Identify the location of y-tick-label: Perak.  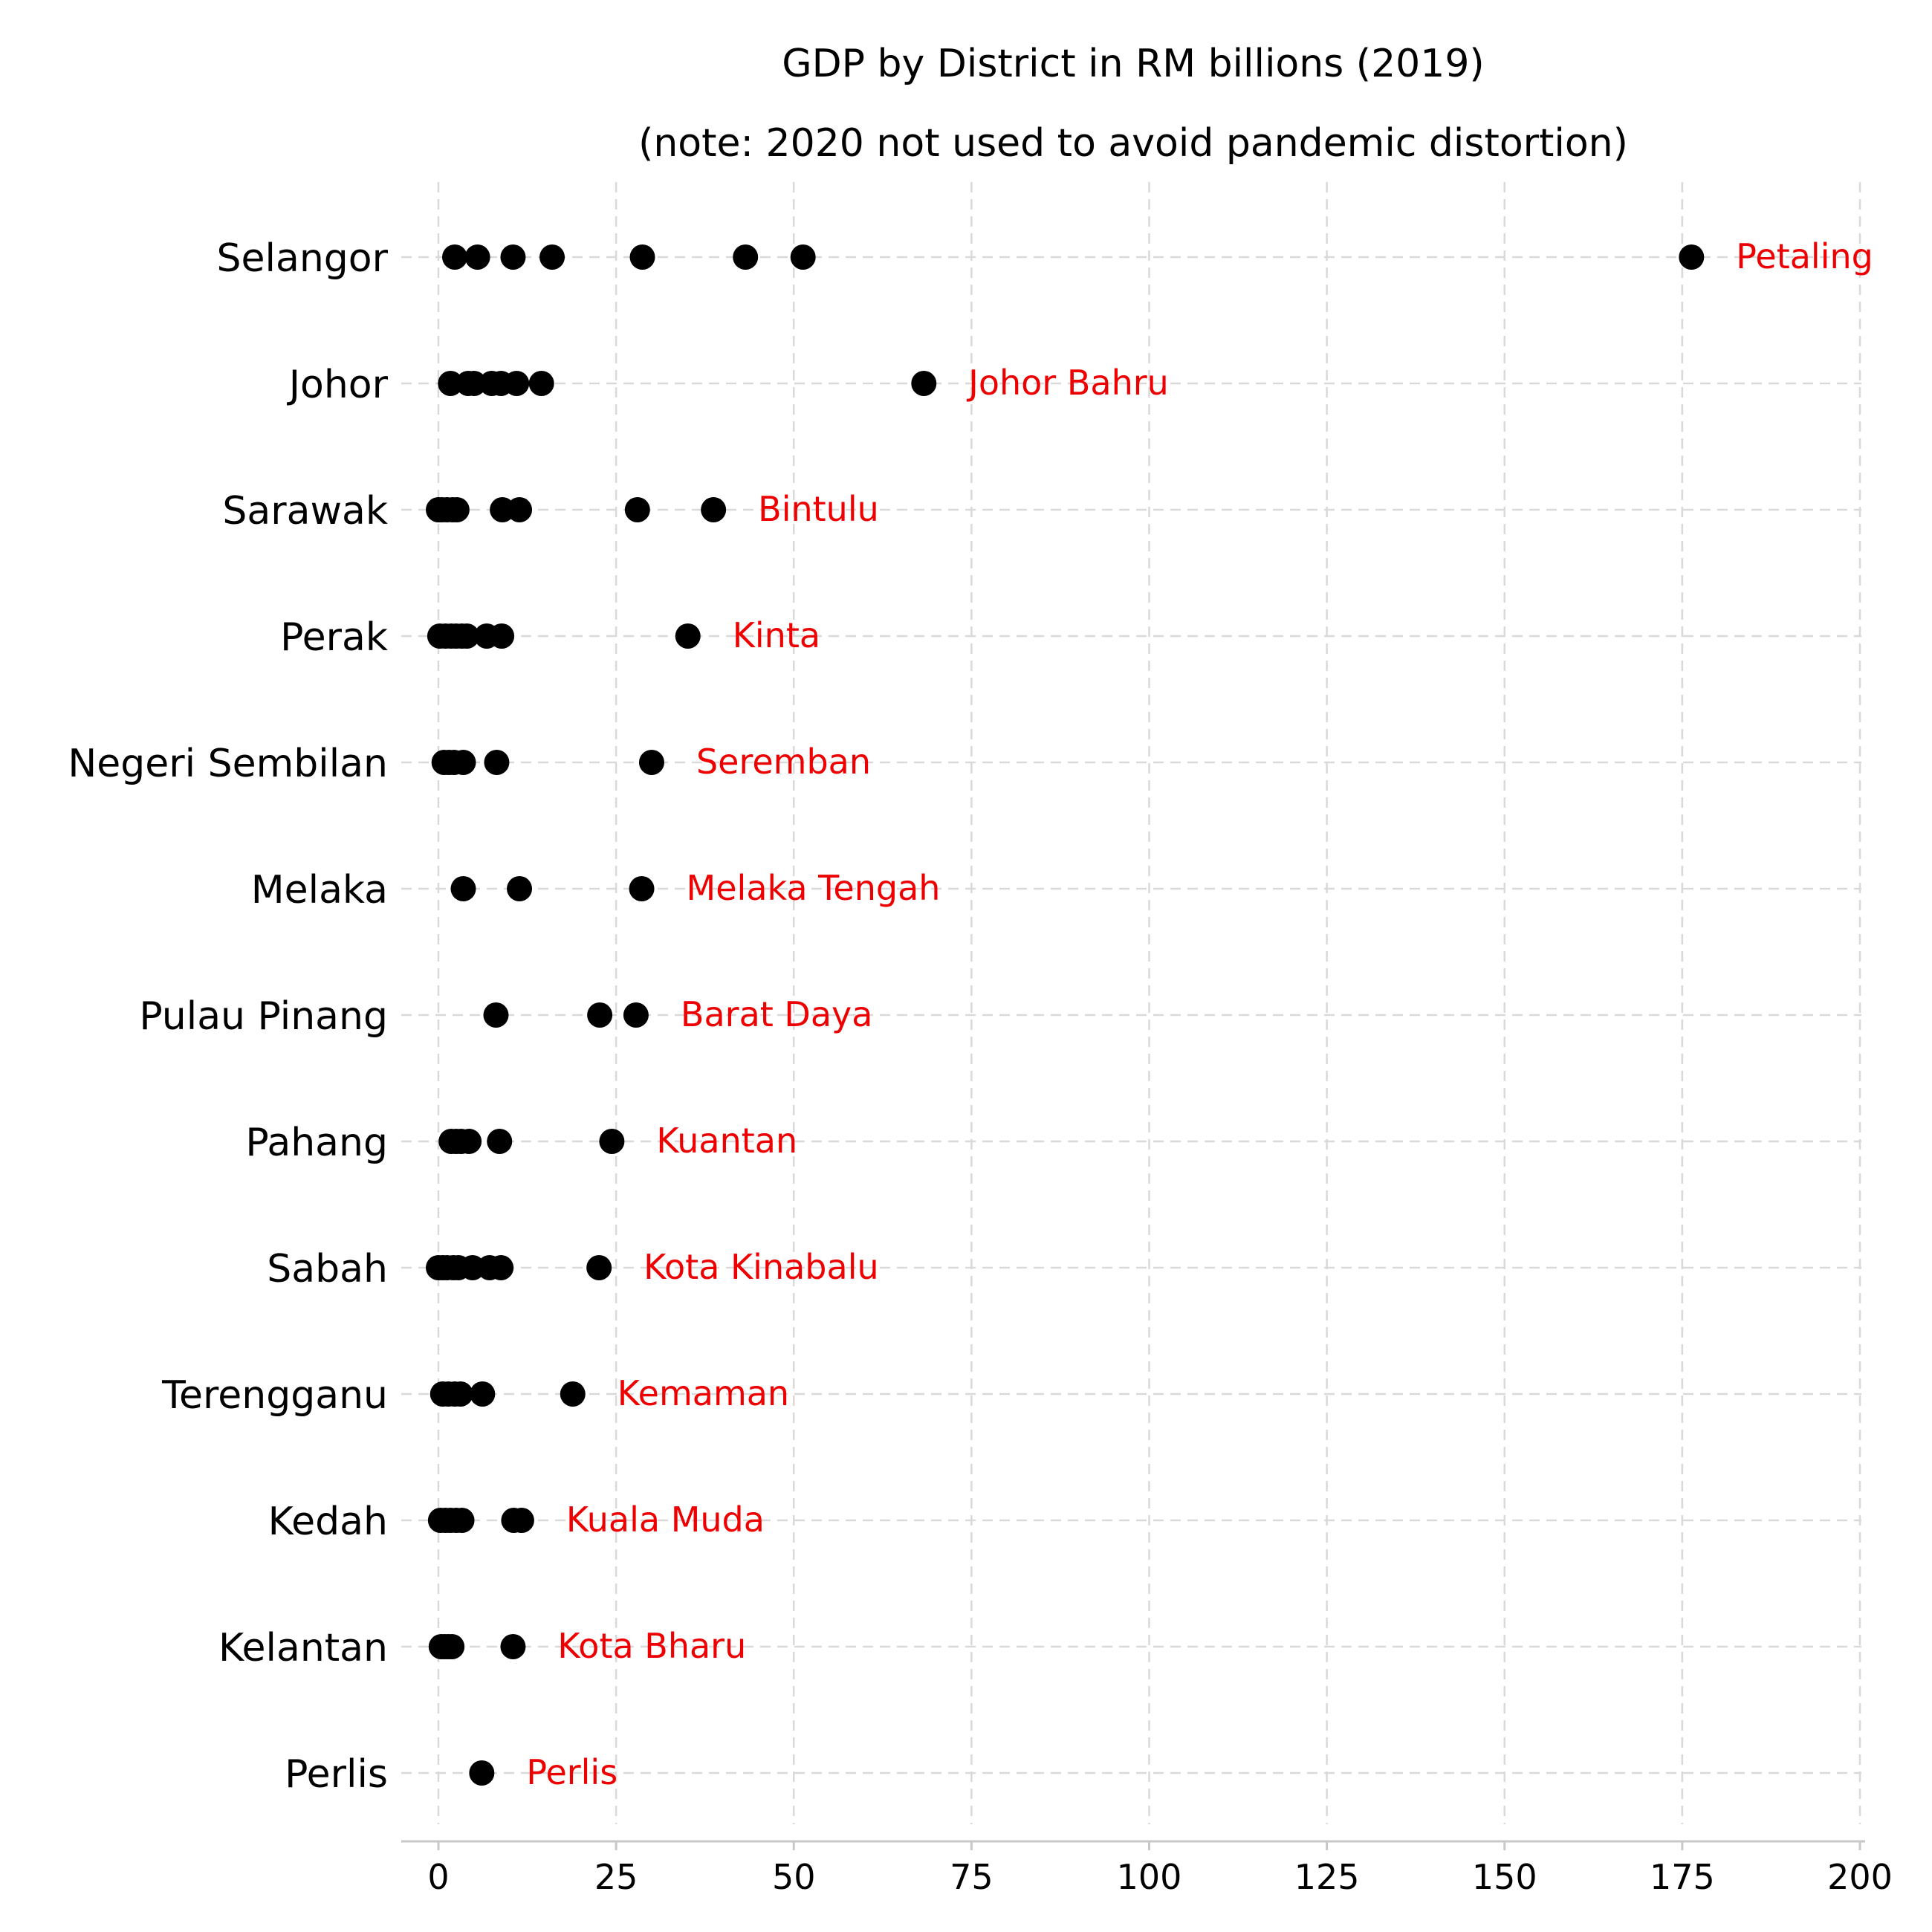
(334, 637).